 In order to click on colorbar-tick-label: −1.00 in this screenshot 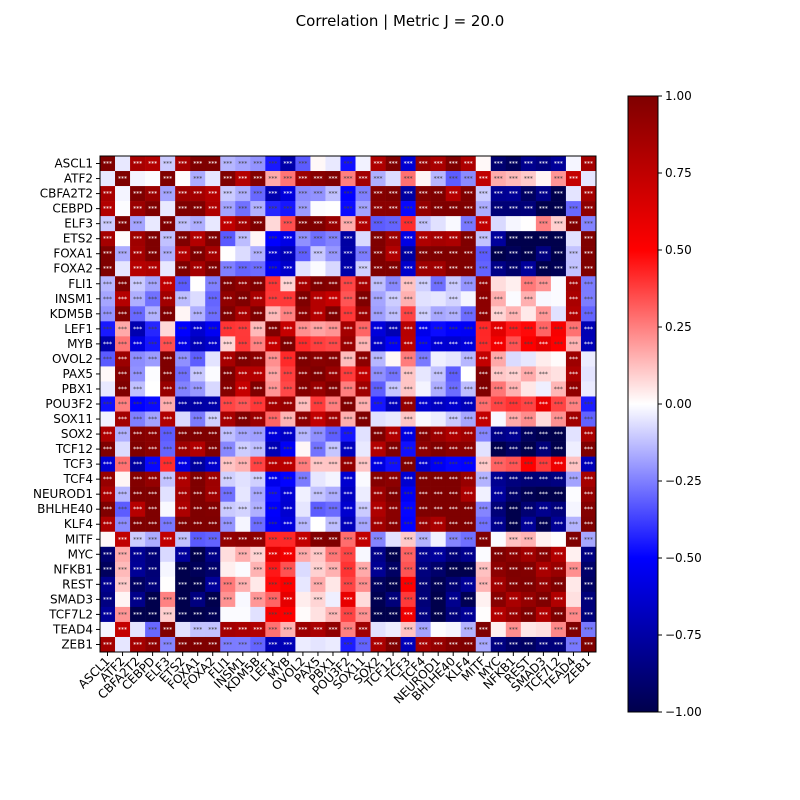, I will do `click(683, 712)`.